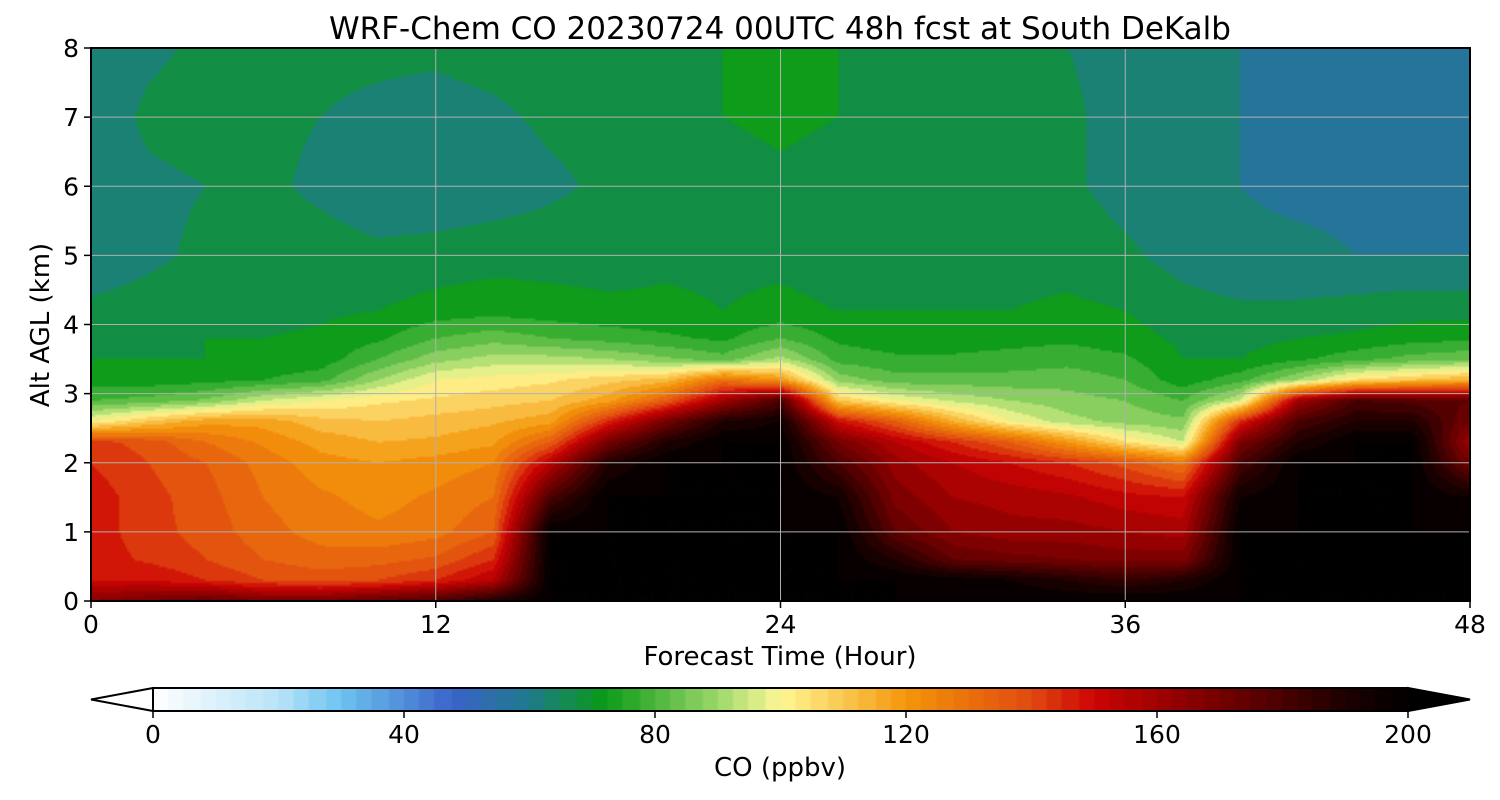 The image size is (1500, 800). I want to click on colorbar-frame, so click(780, 699).